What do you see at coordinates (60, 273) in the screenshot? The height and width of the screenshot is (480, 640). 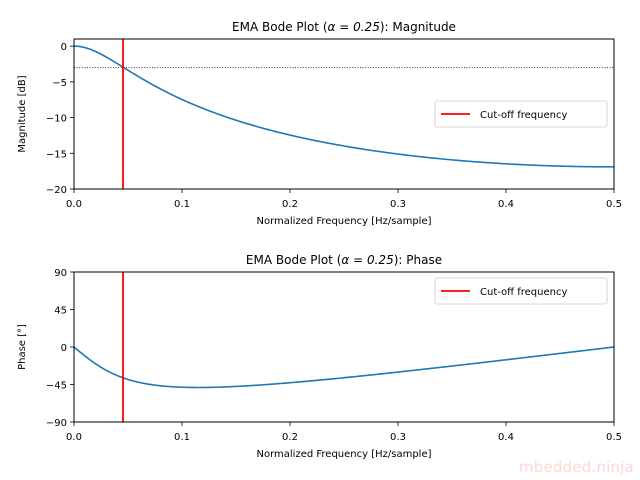 I see `y-tick-label: 90` at bounding box center [60, 273].